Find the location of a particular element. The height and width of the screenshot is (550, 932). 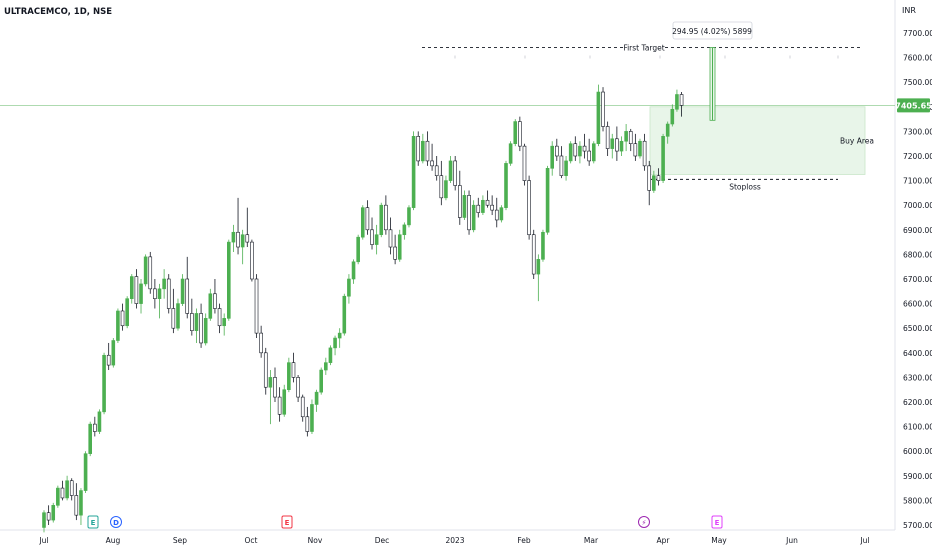

last-price-layer: 7405.65 is located at coordinates (913, 105).